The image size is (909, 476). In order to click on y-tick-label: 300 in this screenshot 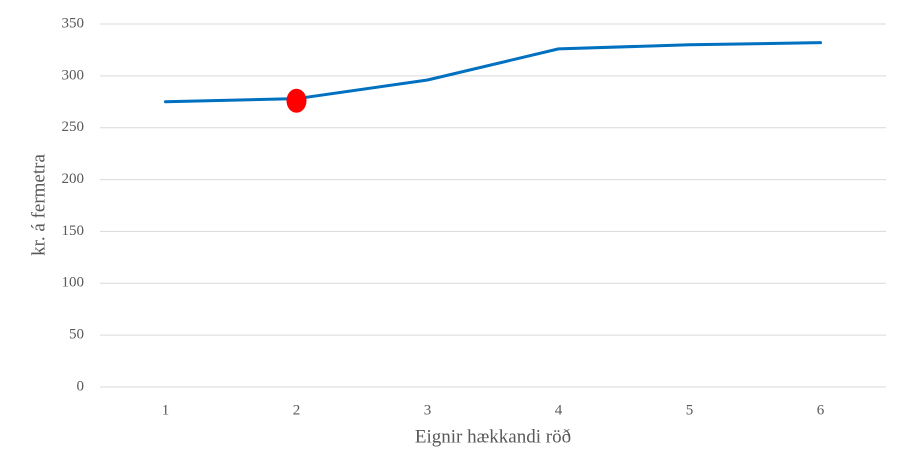, I will do `click(73, 75)`.